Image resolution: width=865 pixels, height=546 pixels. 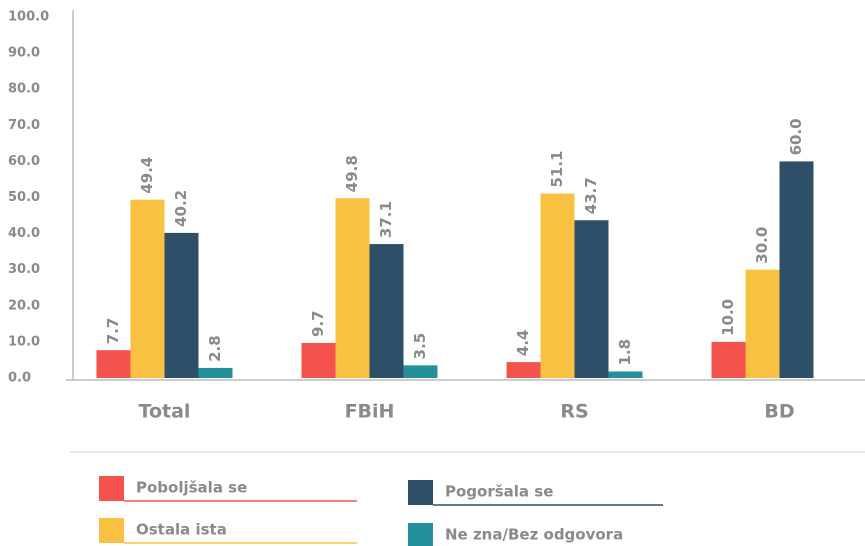 What do you see at coordinates (523, 343) in the screenshot?
I see `data-label: 4.4` at bounding box center [523, 343].